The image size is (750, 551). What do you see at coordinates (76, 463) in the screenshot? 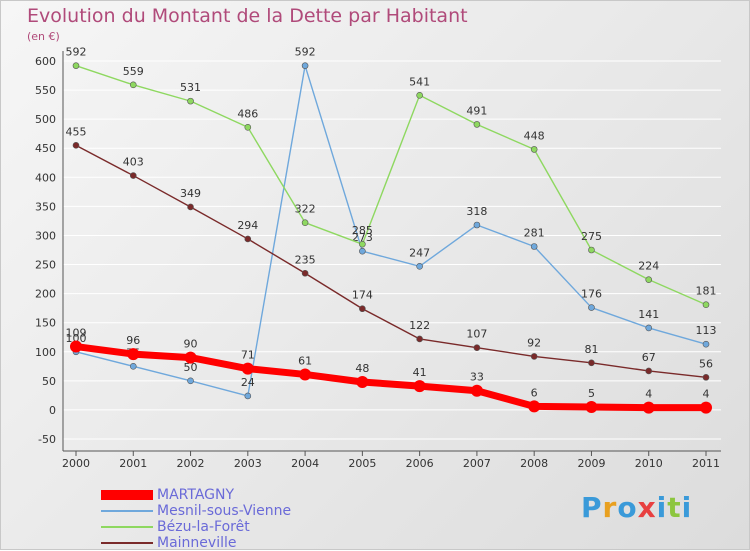
I see `x-tick-label: 2000` at bounding box center [76, 463].